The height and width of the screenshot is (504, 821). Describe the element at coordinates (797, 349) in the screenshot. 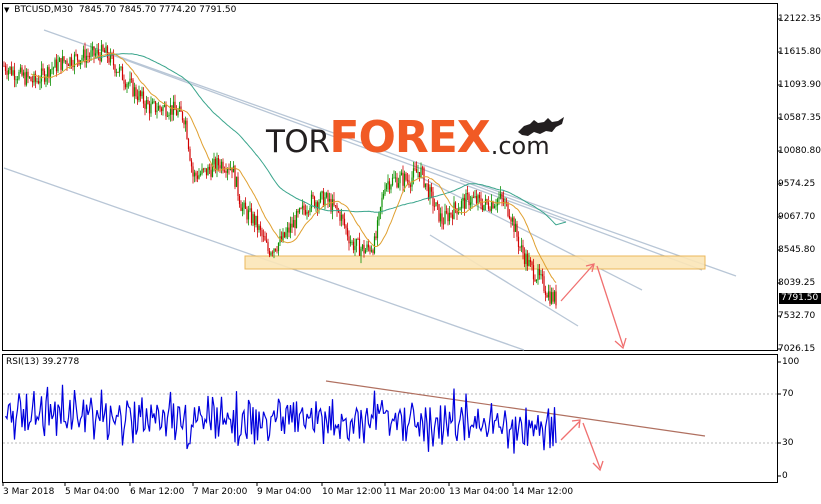

I see `price-label: 7026.15` at that location.